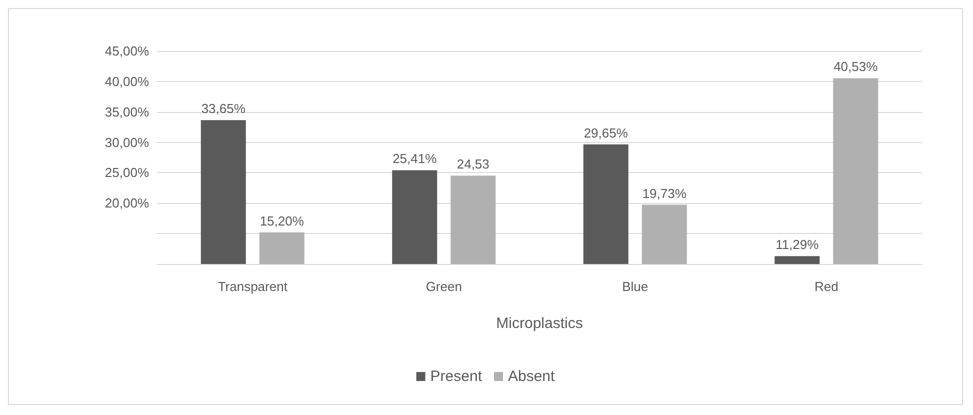 The width and height of the screenshot is (973, 415). What do you see at coordinates (826, 286) in the screenshot?
I see `x-tick-label: Red` at bounding box center [826, 286].